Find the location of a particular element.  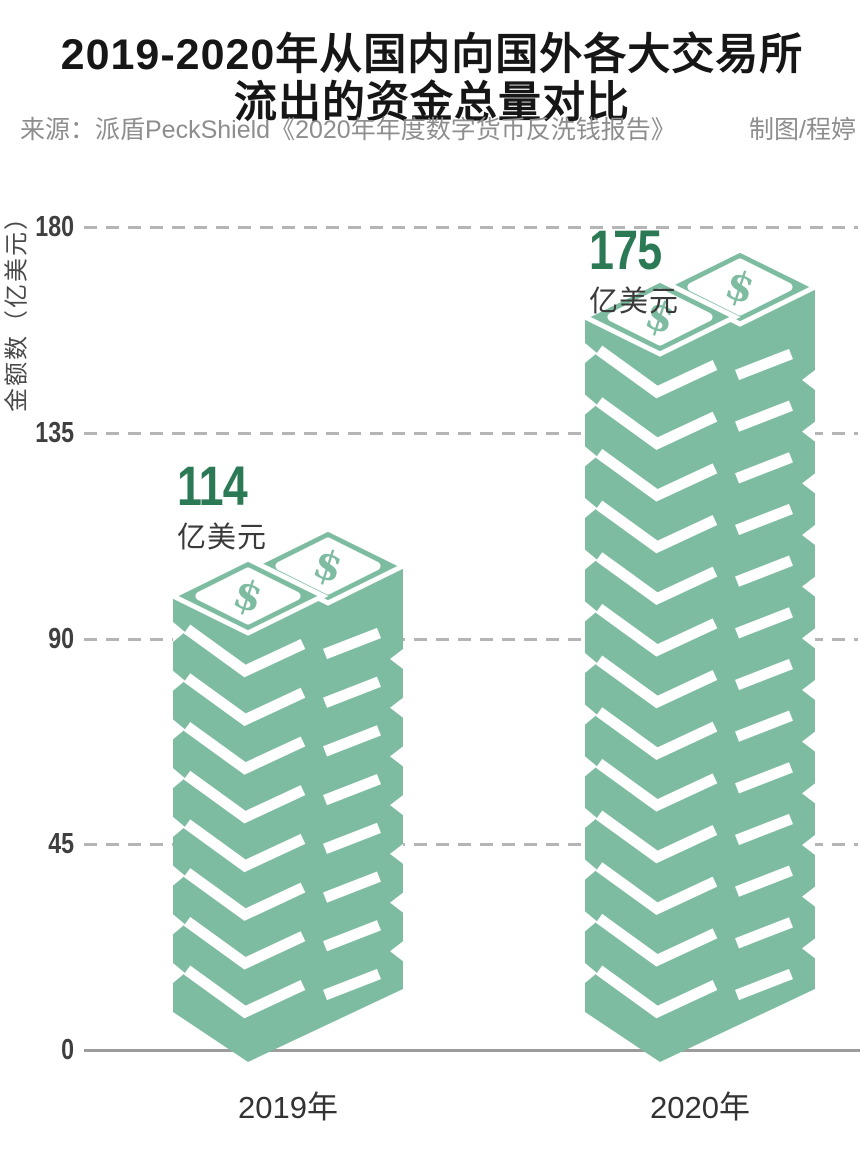

page-title: 2019-2020年从国内向国外各大交易所 流出的资金总量对比 is located at coordinates (432, 79).